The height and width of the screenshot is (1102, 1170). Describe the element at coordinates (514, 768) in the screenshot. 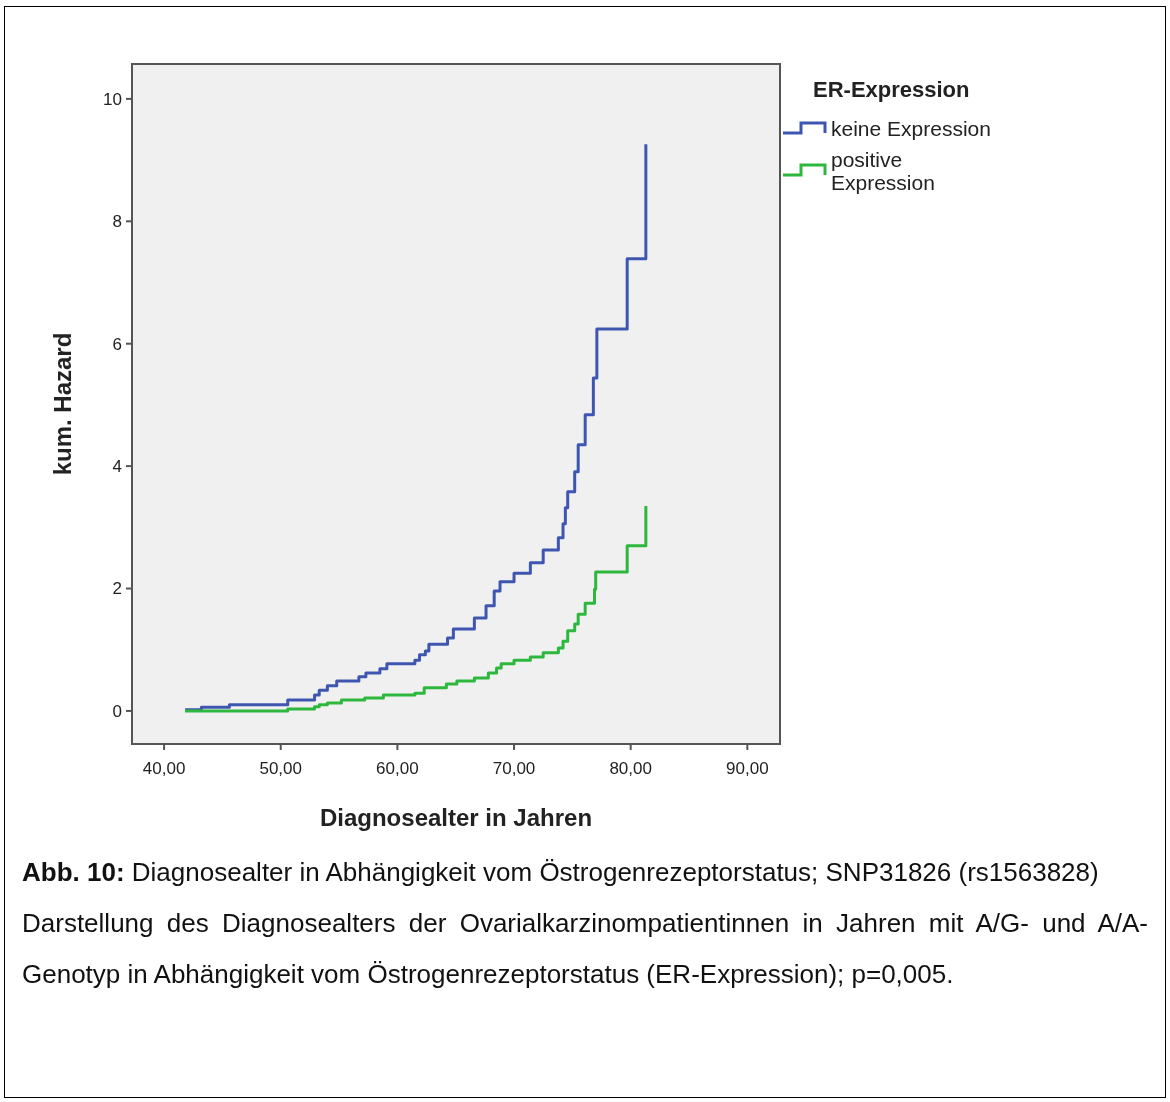

I see `x-tick-label: 70,00` at that location.